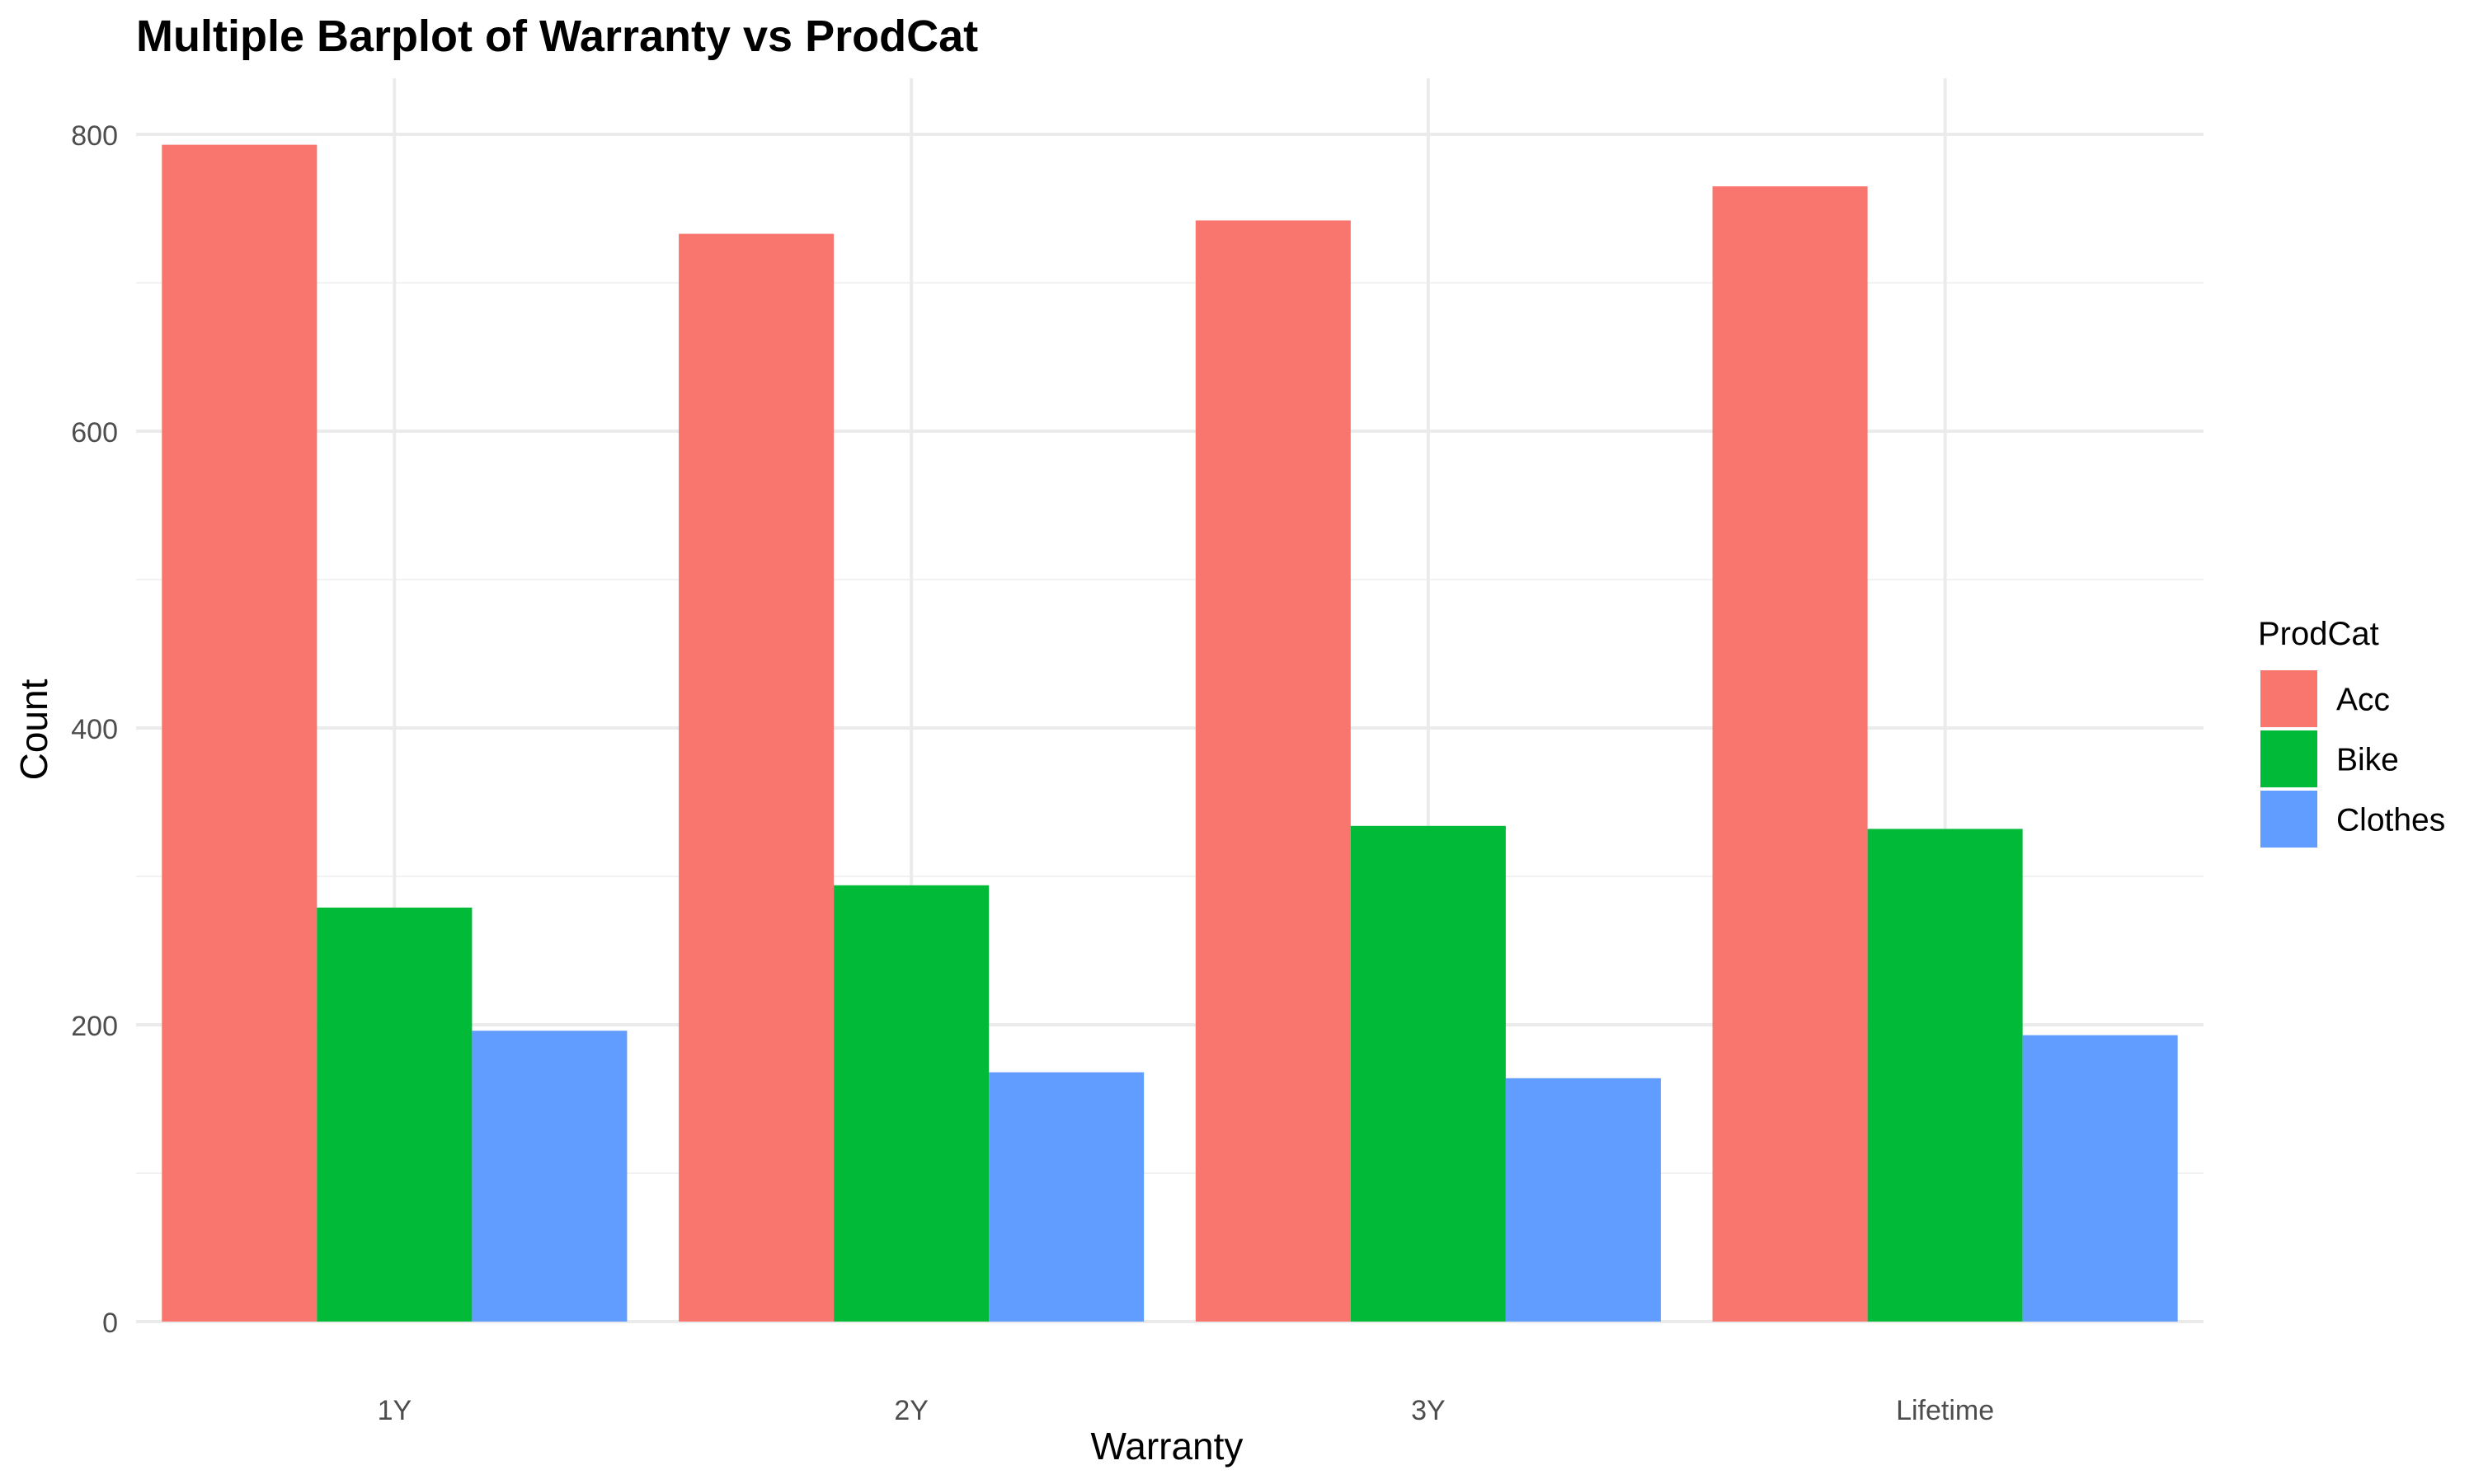 This screenshot has width=2474, height=1484. I want to click on legend-key-bike, so click(2288, 758).